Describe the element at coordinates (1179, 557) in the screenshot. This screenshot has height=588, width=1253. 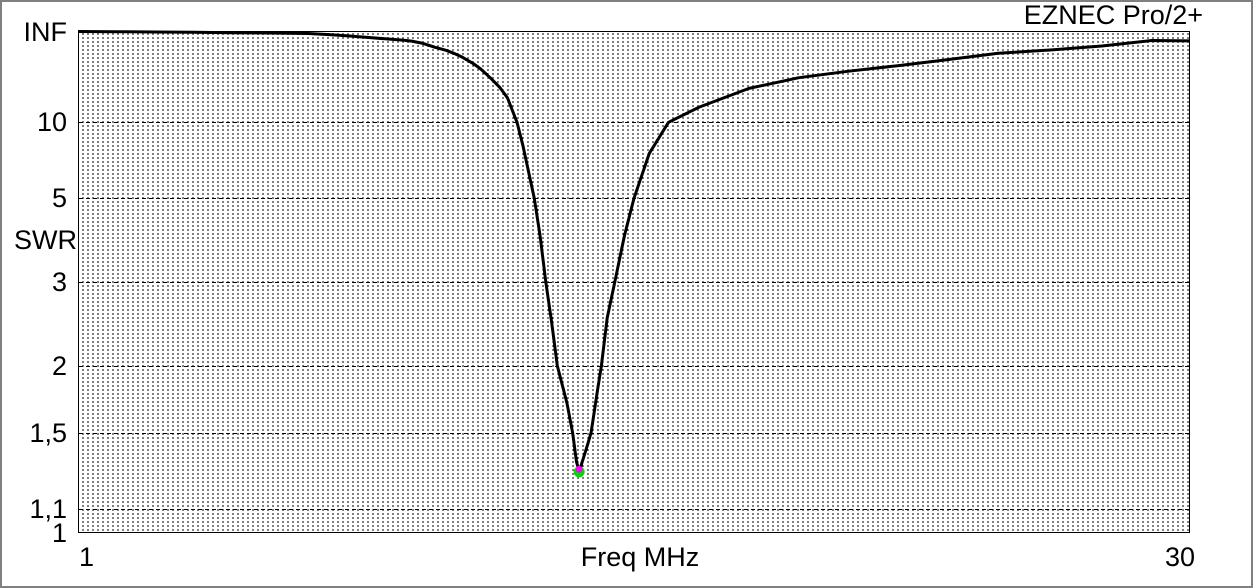
I see `x-tick-label-30: 30` at that location.